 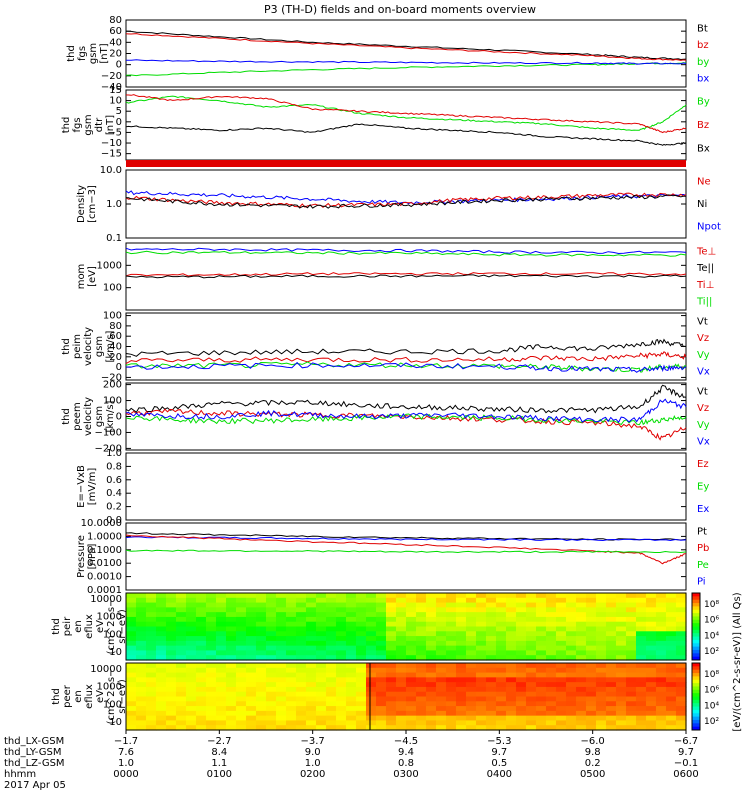 What do you see at coordinates (111, 627) in the screenshot?
I see `y-axis-label-line: (cm^2−s−` at bounding box center [111, 627].